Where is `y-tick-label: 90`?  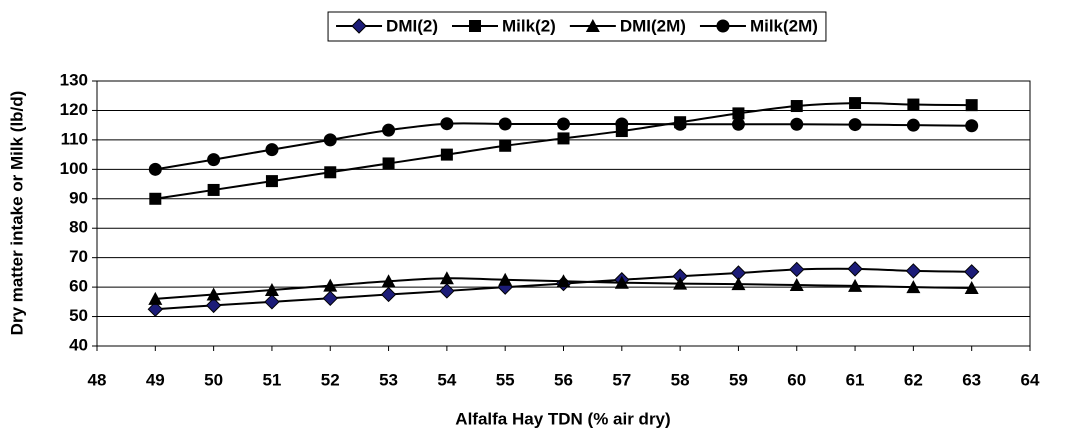 y-tick-label: 90 is located at coordinates (78, 197).